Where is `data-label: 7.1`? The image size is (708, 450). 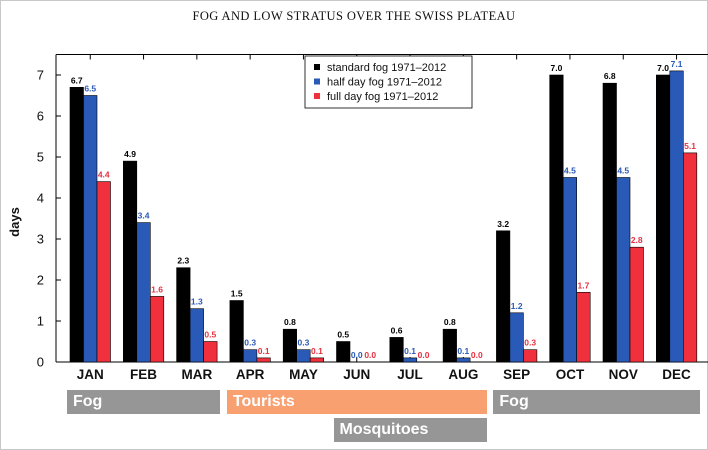
data-label: 7.1 is located at coordinates (677, 64).